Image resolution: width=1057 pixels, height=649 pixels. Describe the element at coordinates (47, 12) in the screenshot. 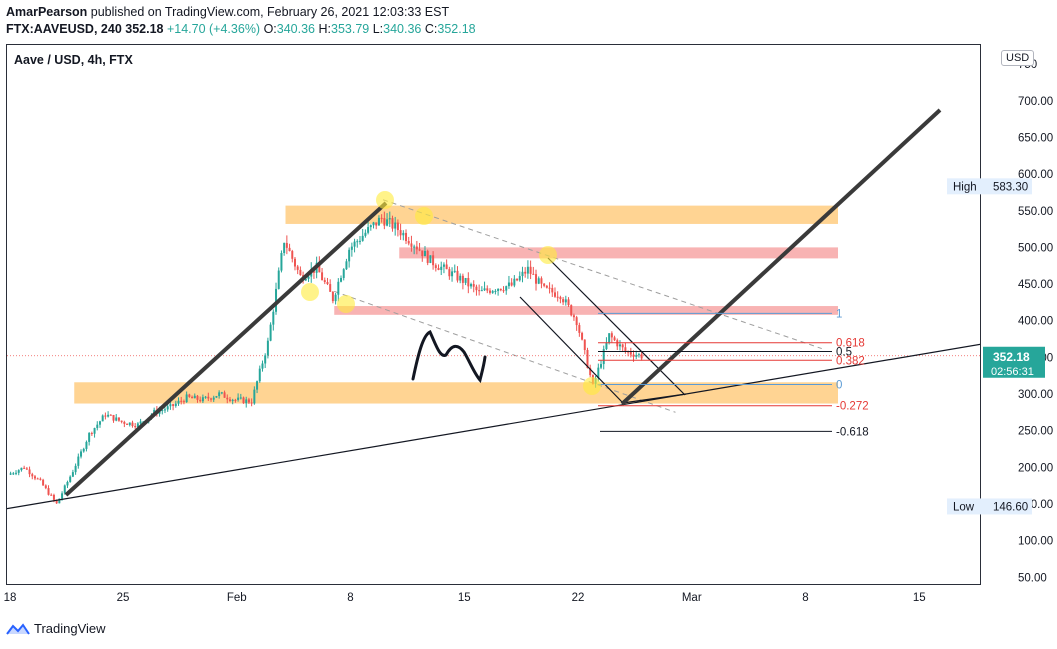

I see `author-name: AmarPearson` at that location.